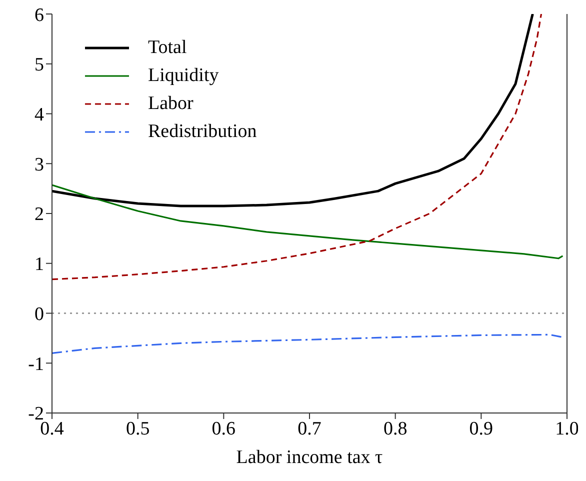  I want to click on legend-label: Labor, so click(171, 104).